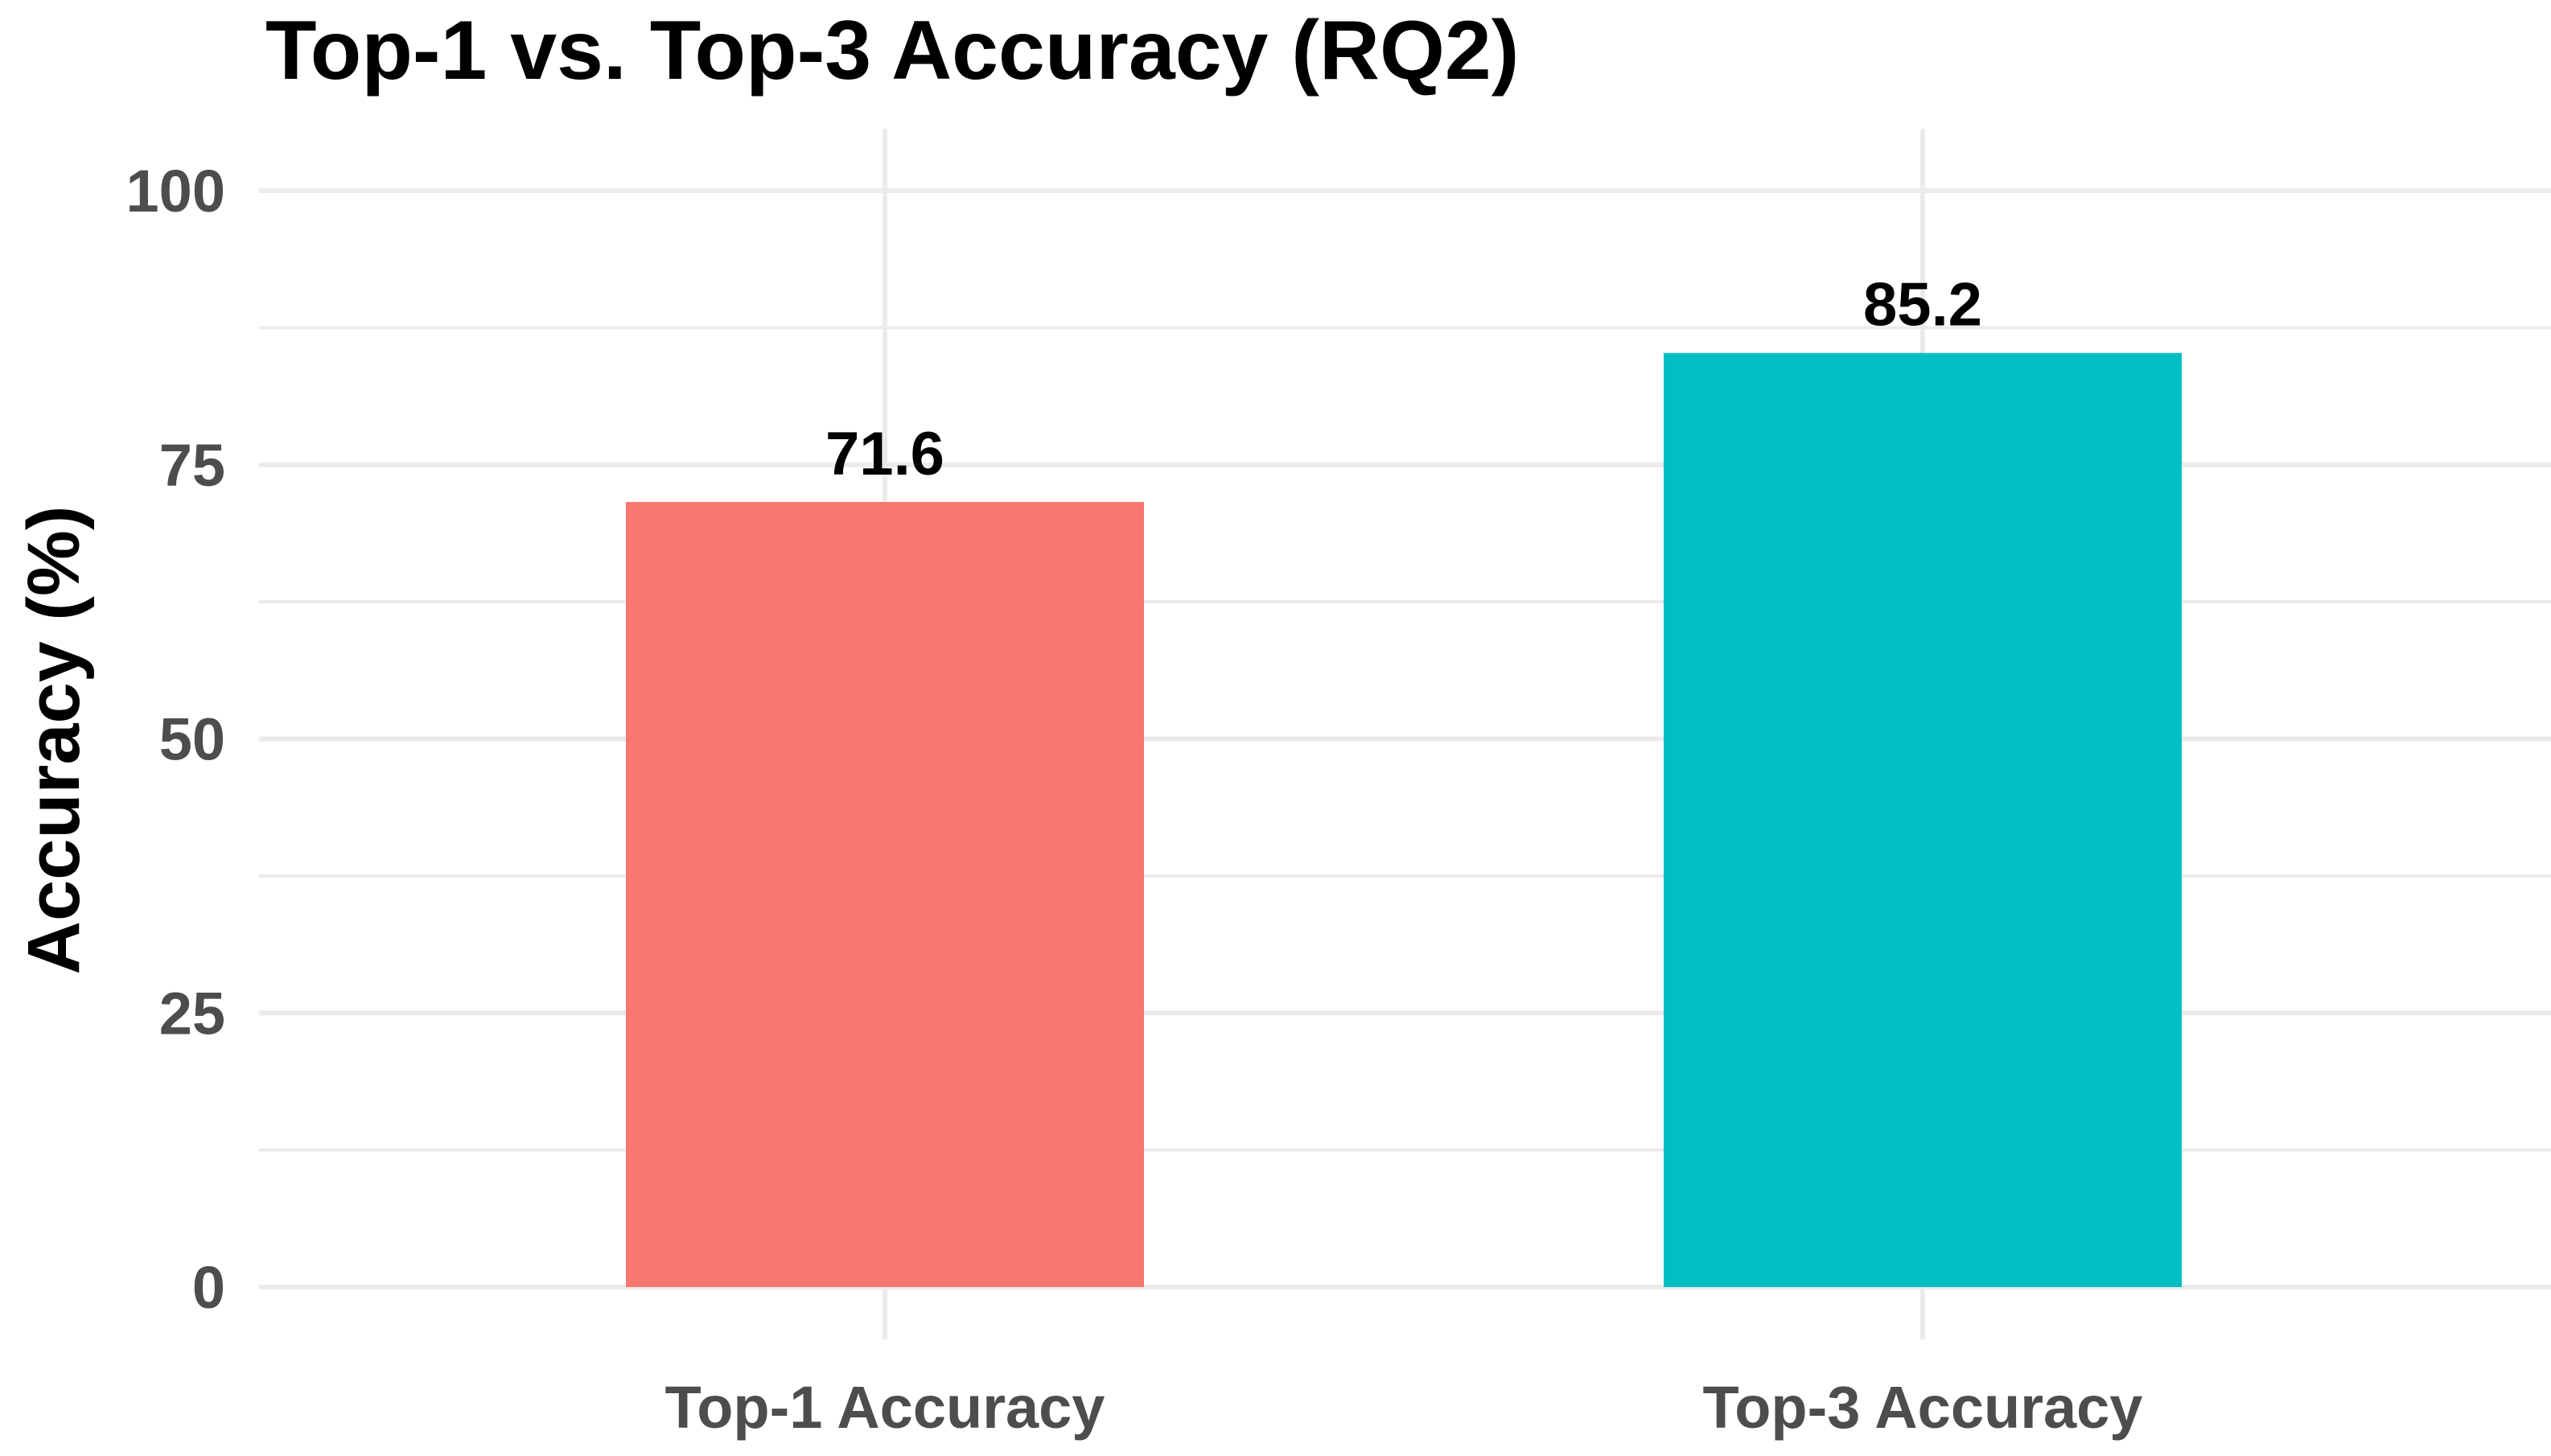 This screenshot has height=1456, width=2551. What do you see at coordinates (885, 1407) in the screenshot?
I see `x-tick-label: Top-1 Accuracy` at bounding box center [885, 1407].